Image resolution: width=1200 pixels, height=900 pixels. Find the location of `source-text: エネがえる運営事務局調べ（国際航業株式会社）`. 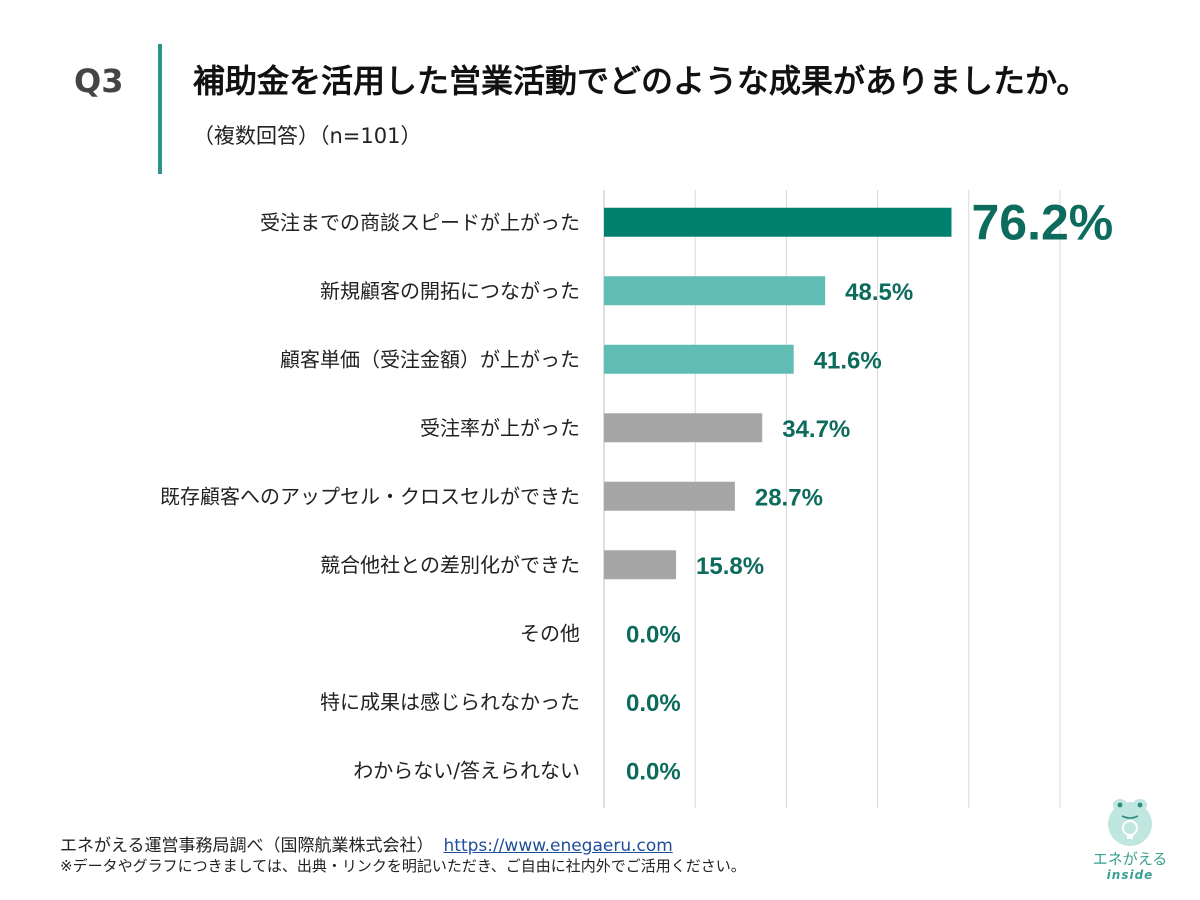

source-text: エネがえる運営事務局調べ（国際航業株式会社） is located at coordinates (247, 846).